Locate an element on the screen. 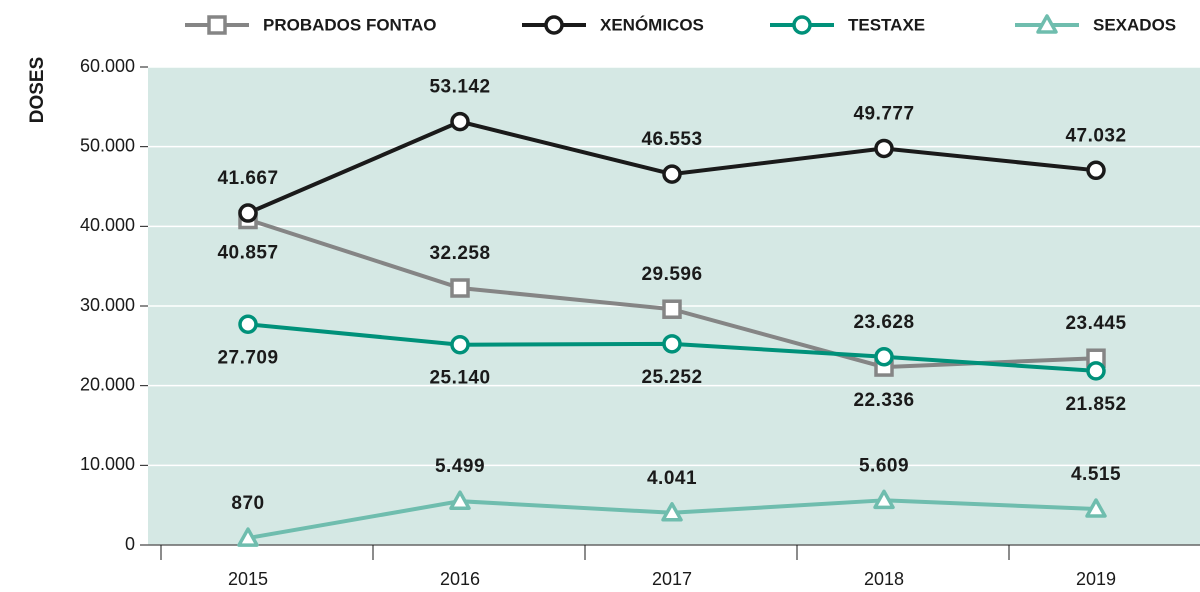  y-tick-label: 50.000 is located at coordinates (107, 145).